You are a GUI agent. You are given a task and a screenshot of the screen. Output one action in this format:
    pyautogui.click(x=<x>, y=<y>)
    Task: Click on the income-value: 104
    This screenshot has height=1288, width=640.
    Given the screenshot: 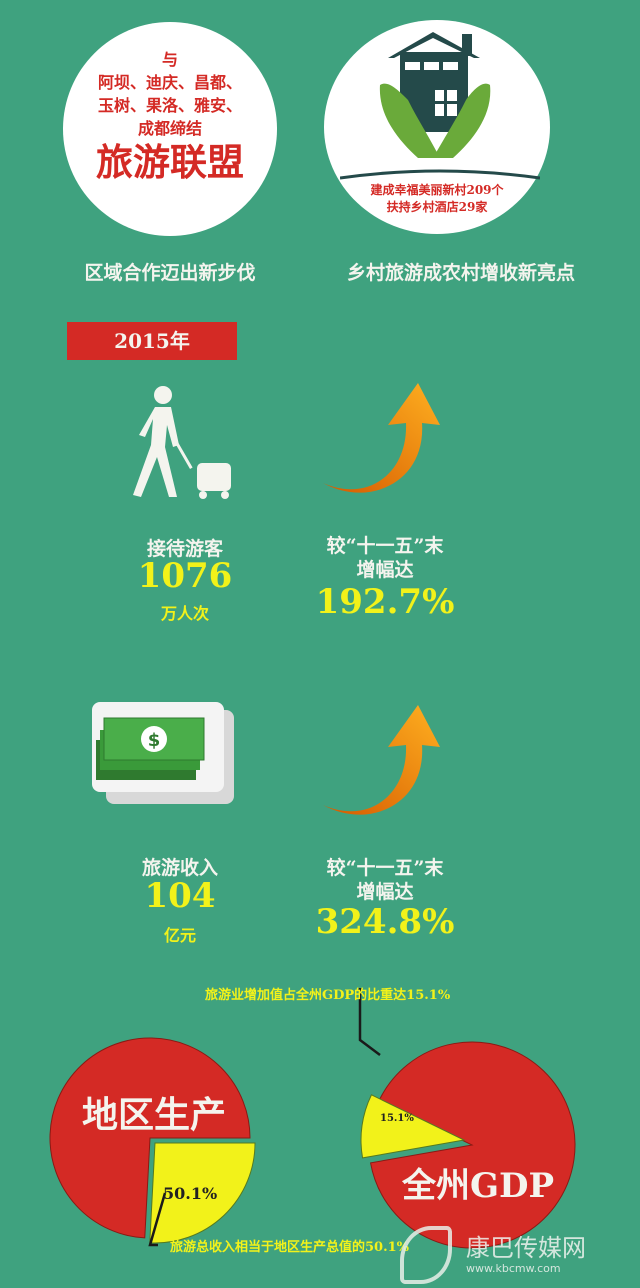 What is the action you would take?
    pyautogui.click(x=180, y=896)
    